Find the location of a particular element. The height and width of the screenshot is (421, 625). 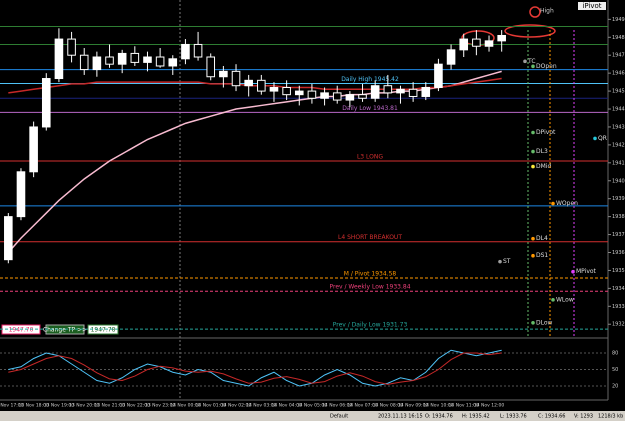

marker-label: QR is located at coordinates (602, 138).